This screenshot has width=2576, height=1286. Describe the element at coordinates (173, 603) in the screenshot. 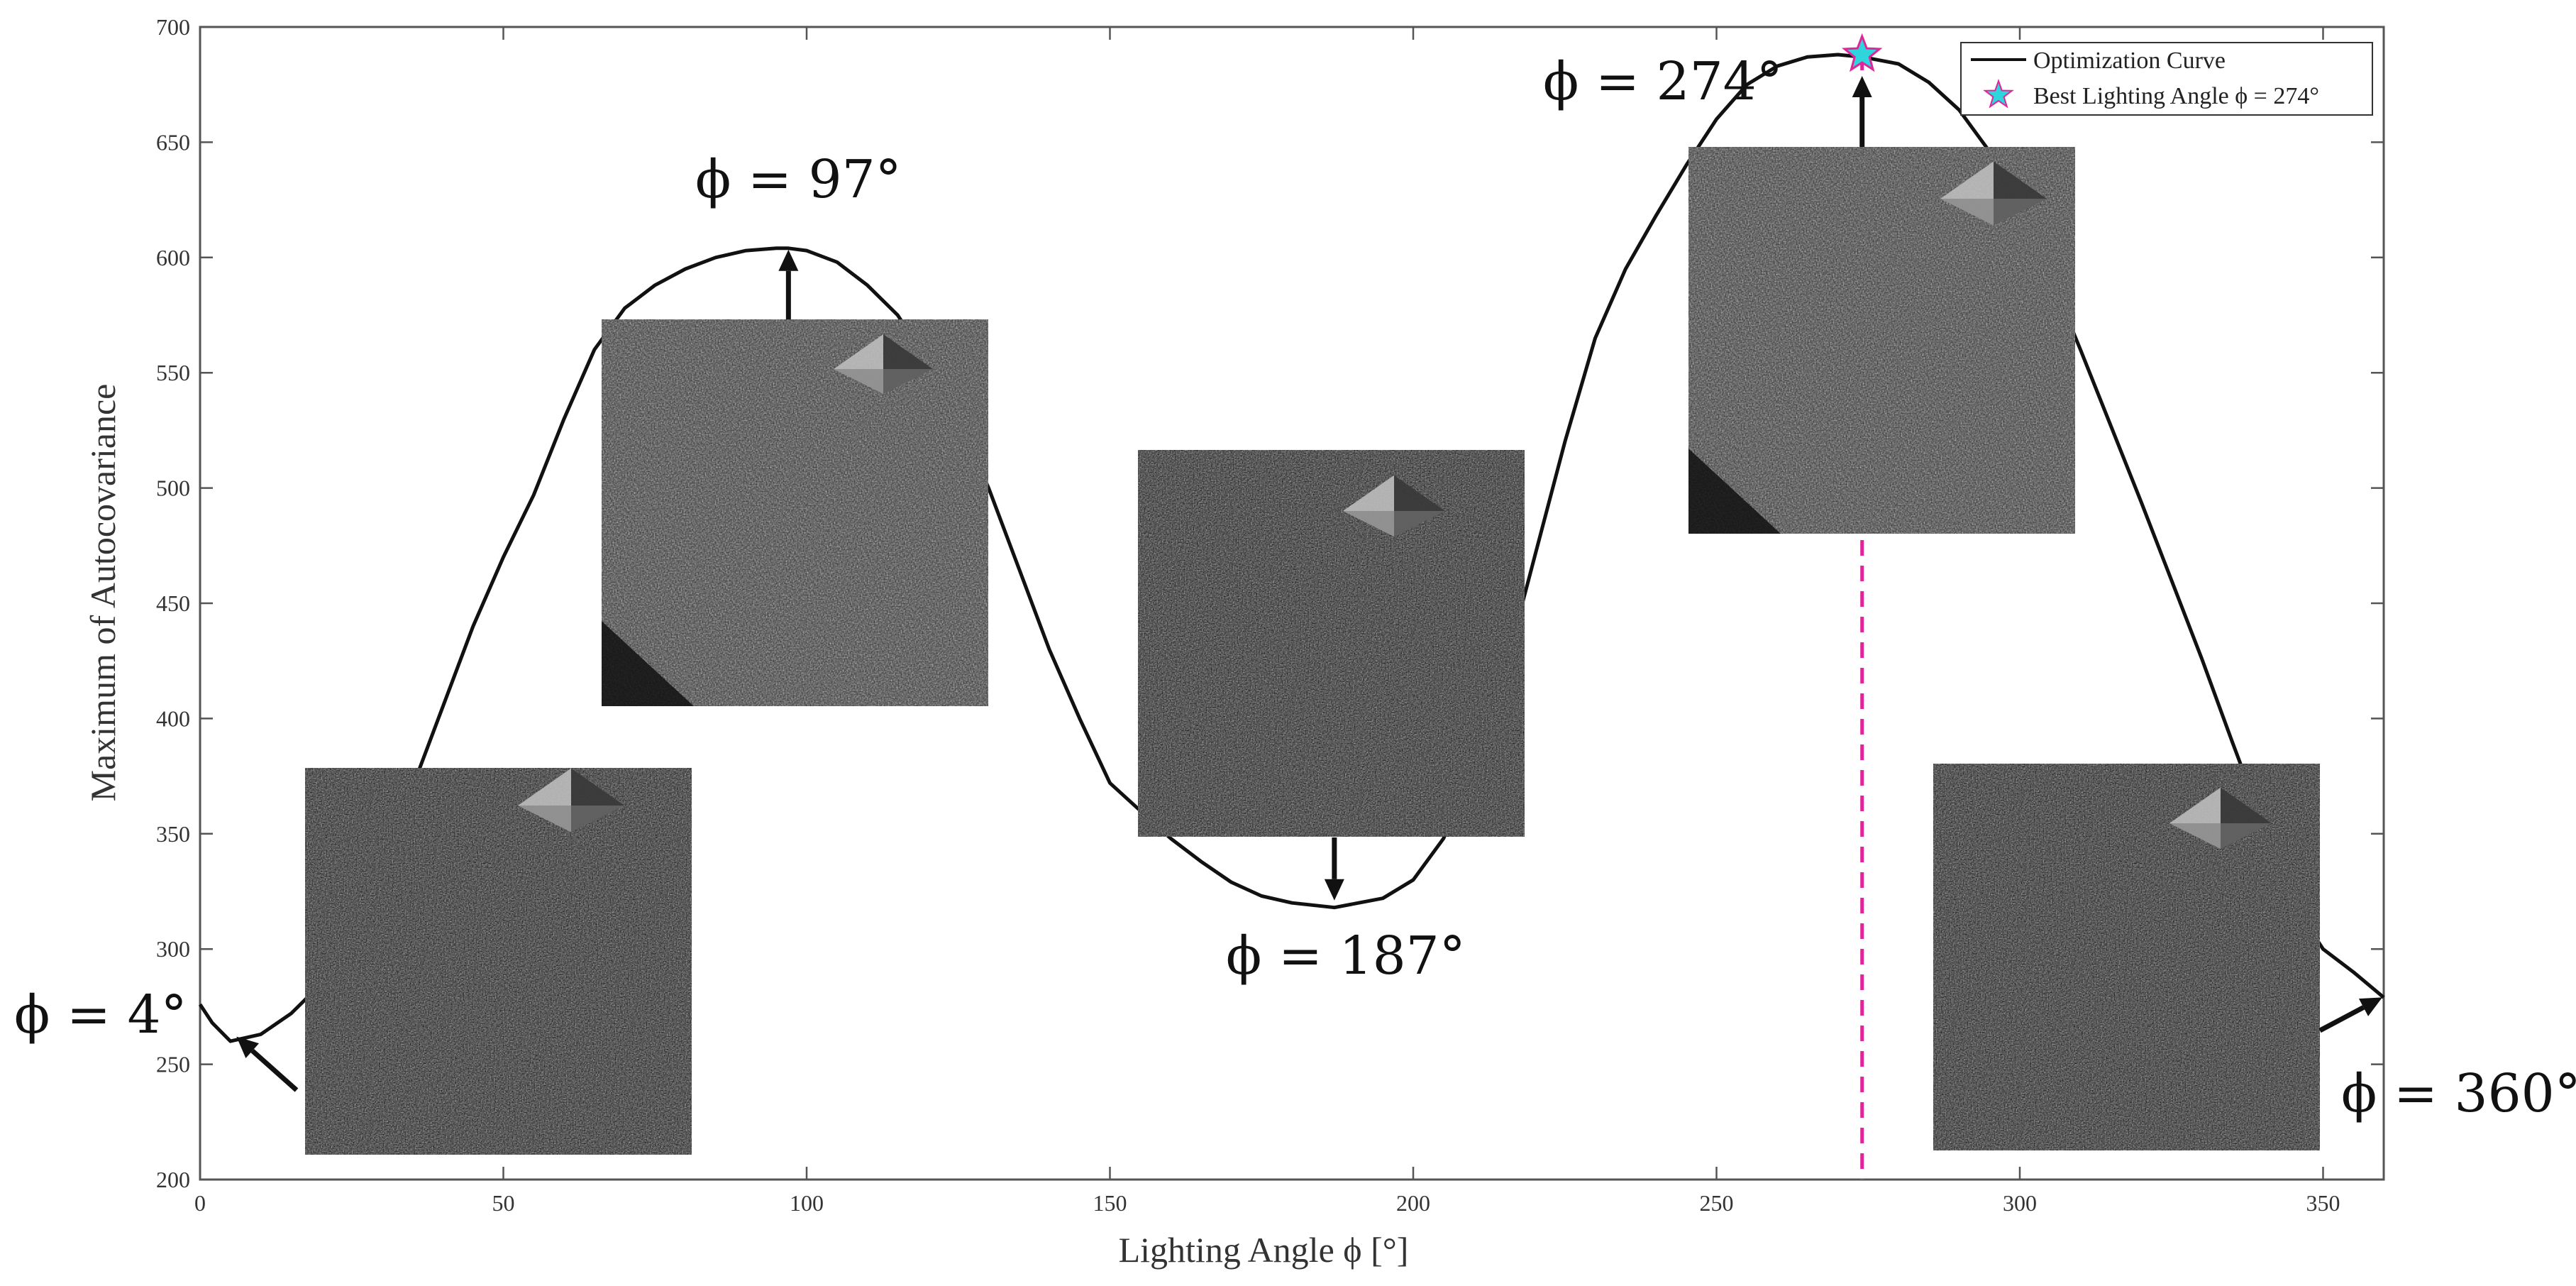

I see `y-tick-label: 450` at that location.